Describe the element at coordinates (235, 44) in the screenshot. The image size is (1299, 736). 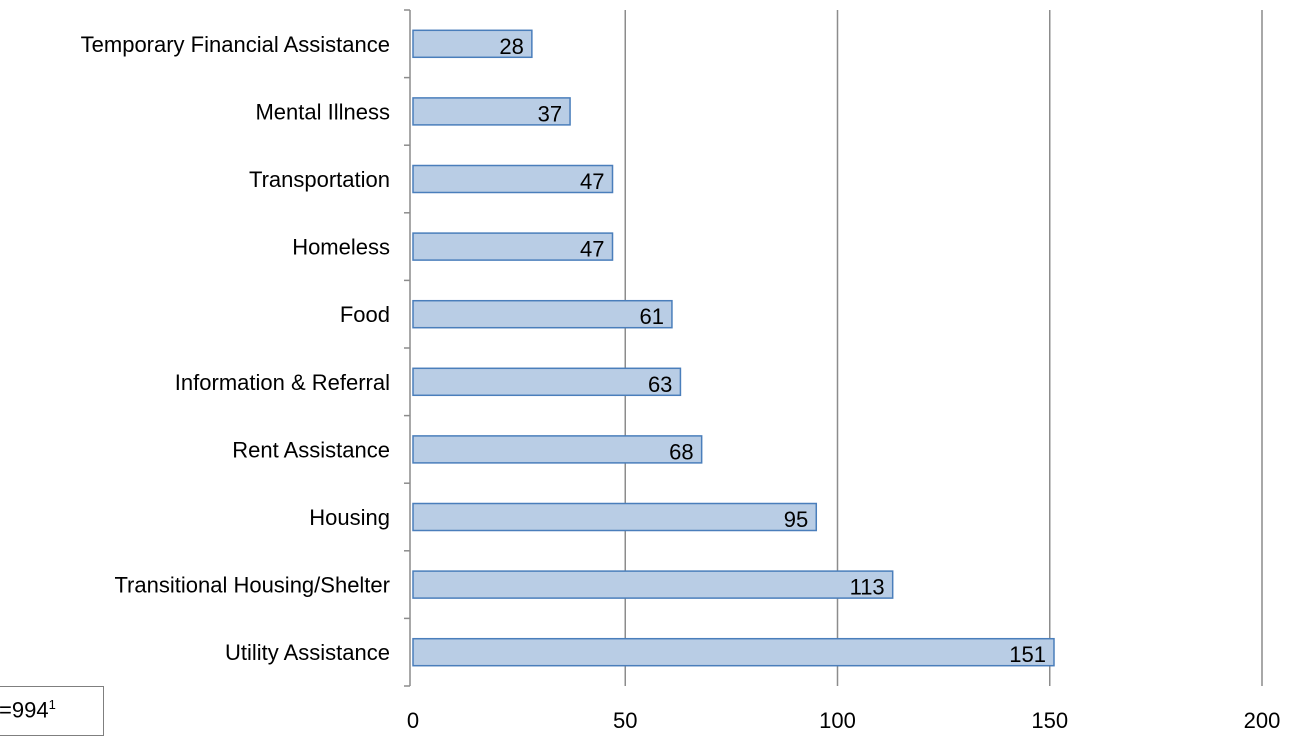
I see `category-label-0: Temporary Financial Assistance` at that location.